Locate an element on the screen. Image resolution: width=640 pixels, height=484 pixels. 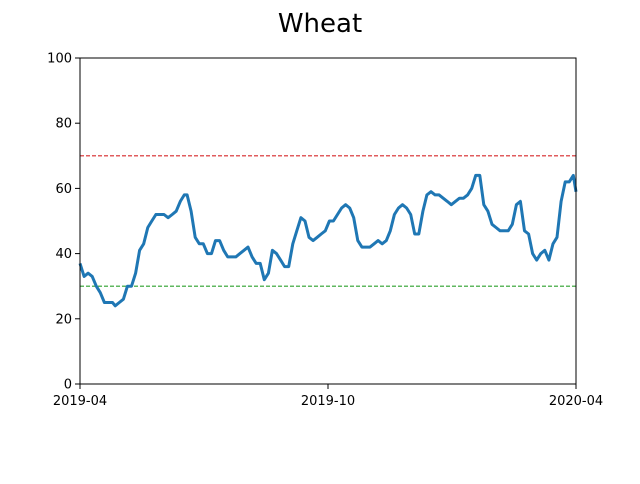
y-tick-label: 20 is located at coordinates (63, 319).